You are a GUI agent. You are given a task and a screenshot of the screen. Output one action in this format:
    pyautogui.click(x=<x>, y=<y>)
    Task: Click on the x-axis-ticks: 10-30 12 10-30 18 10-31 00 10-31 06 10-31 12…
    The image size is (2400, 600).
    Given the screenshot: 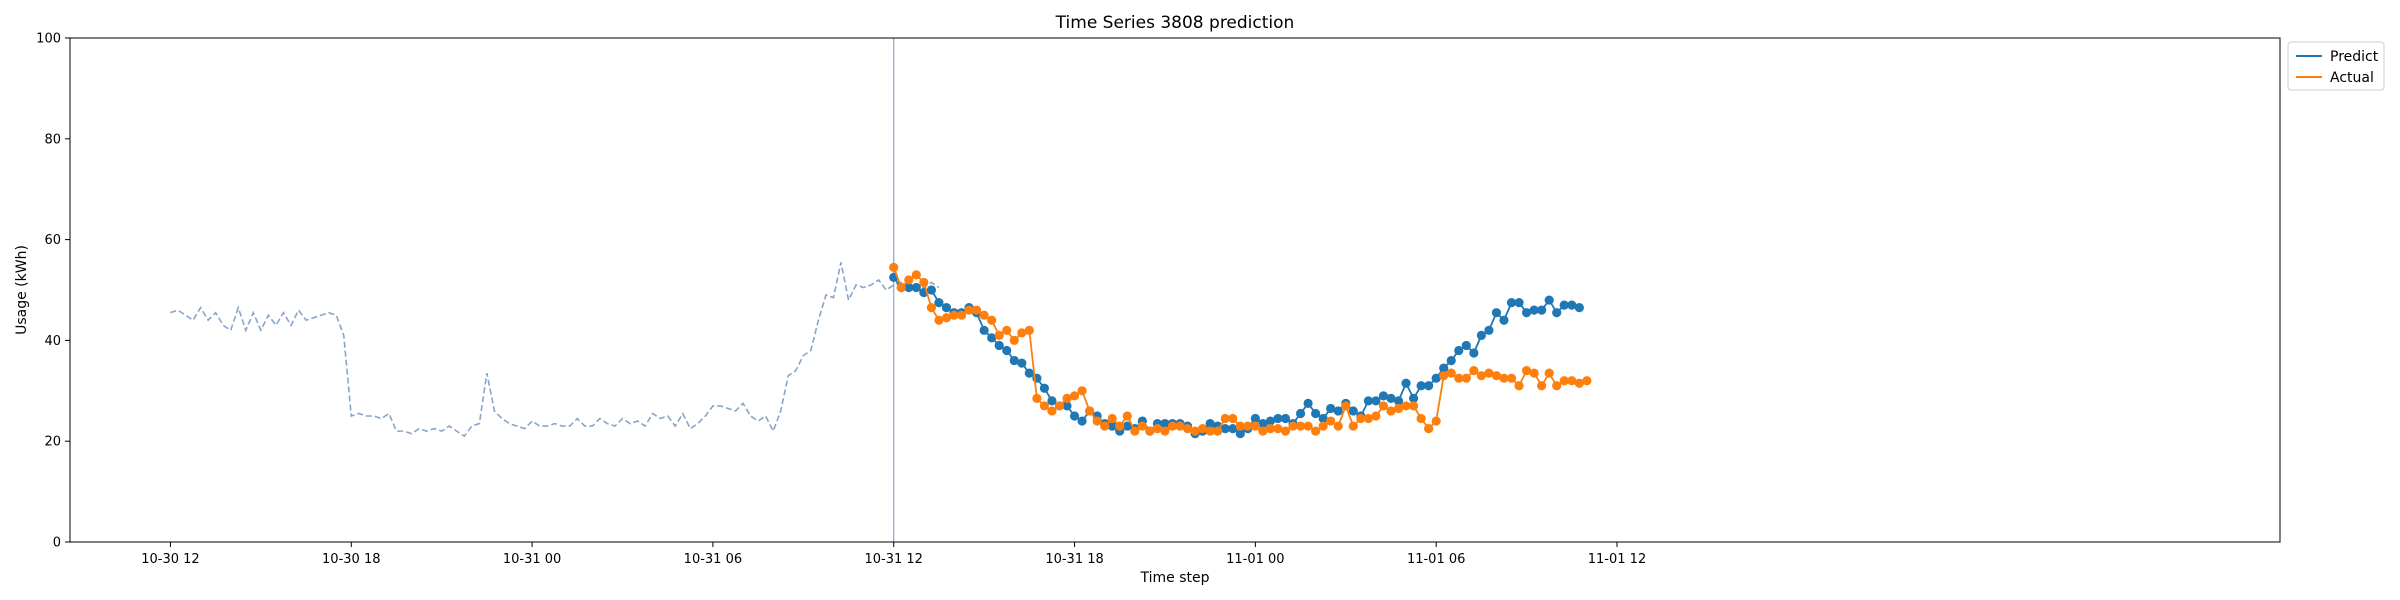 What is the action you would take?
    pyautogui.click(x=893, y=554)
    